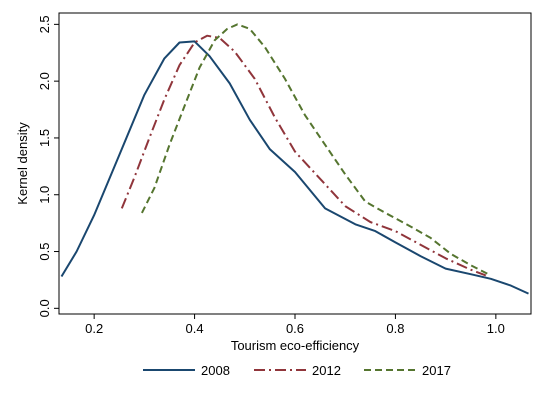 The height and width of the screenshot is (409, 550). I want to click on y-tick-label: 1.5, so click(44, 138).